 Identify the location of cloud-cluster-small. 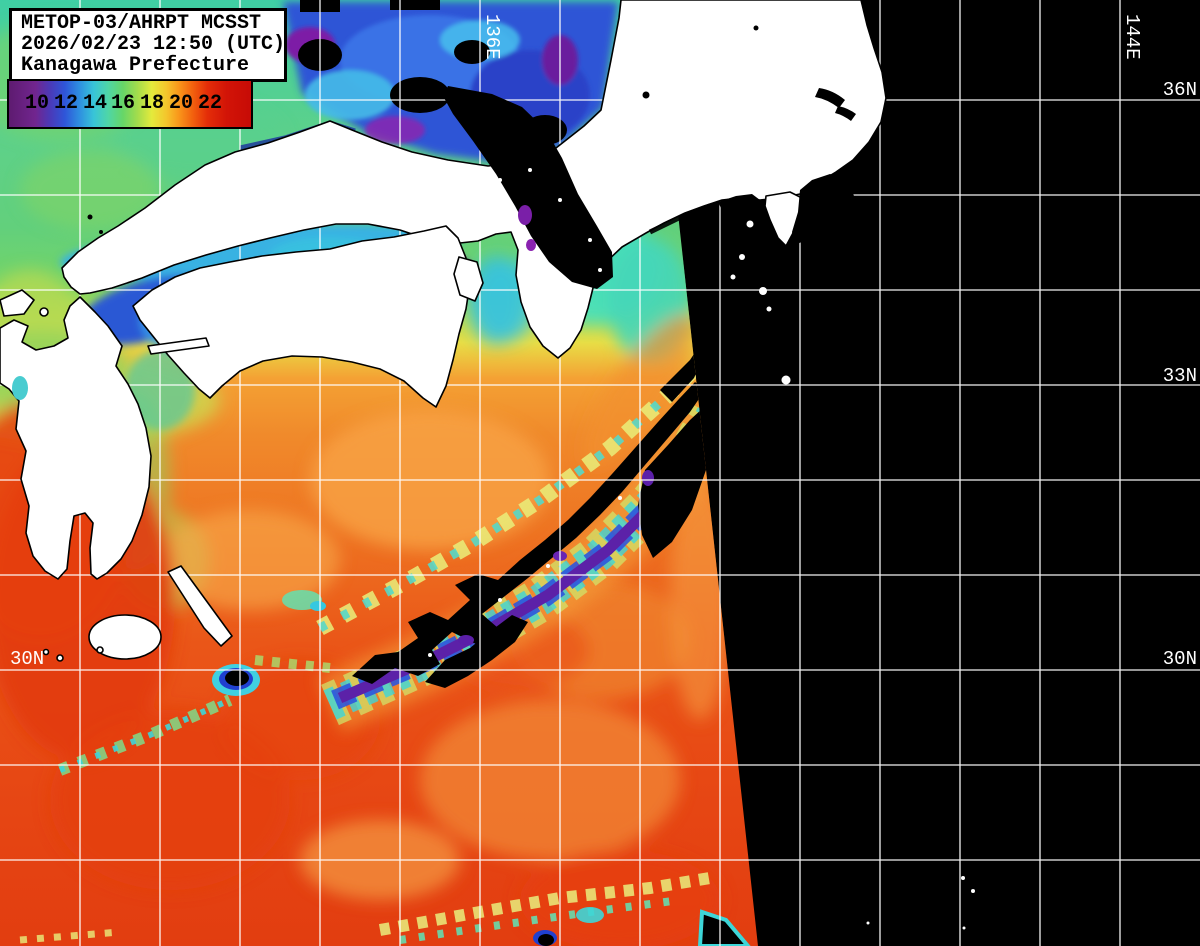
(194, 683).